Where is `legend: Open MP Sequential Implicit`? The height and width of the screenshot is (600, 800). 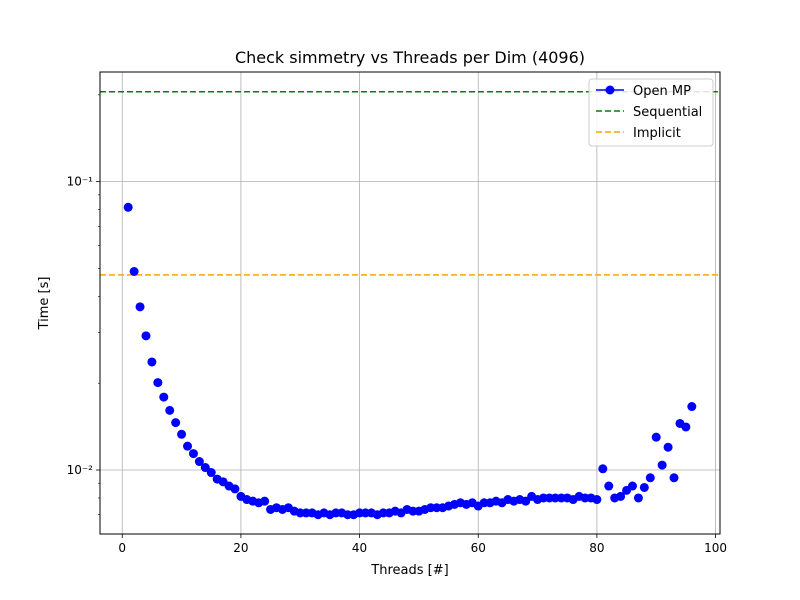
legend: Open MP Sequential Implicit is located at coordinates (651, 112).